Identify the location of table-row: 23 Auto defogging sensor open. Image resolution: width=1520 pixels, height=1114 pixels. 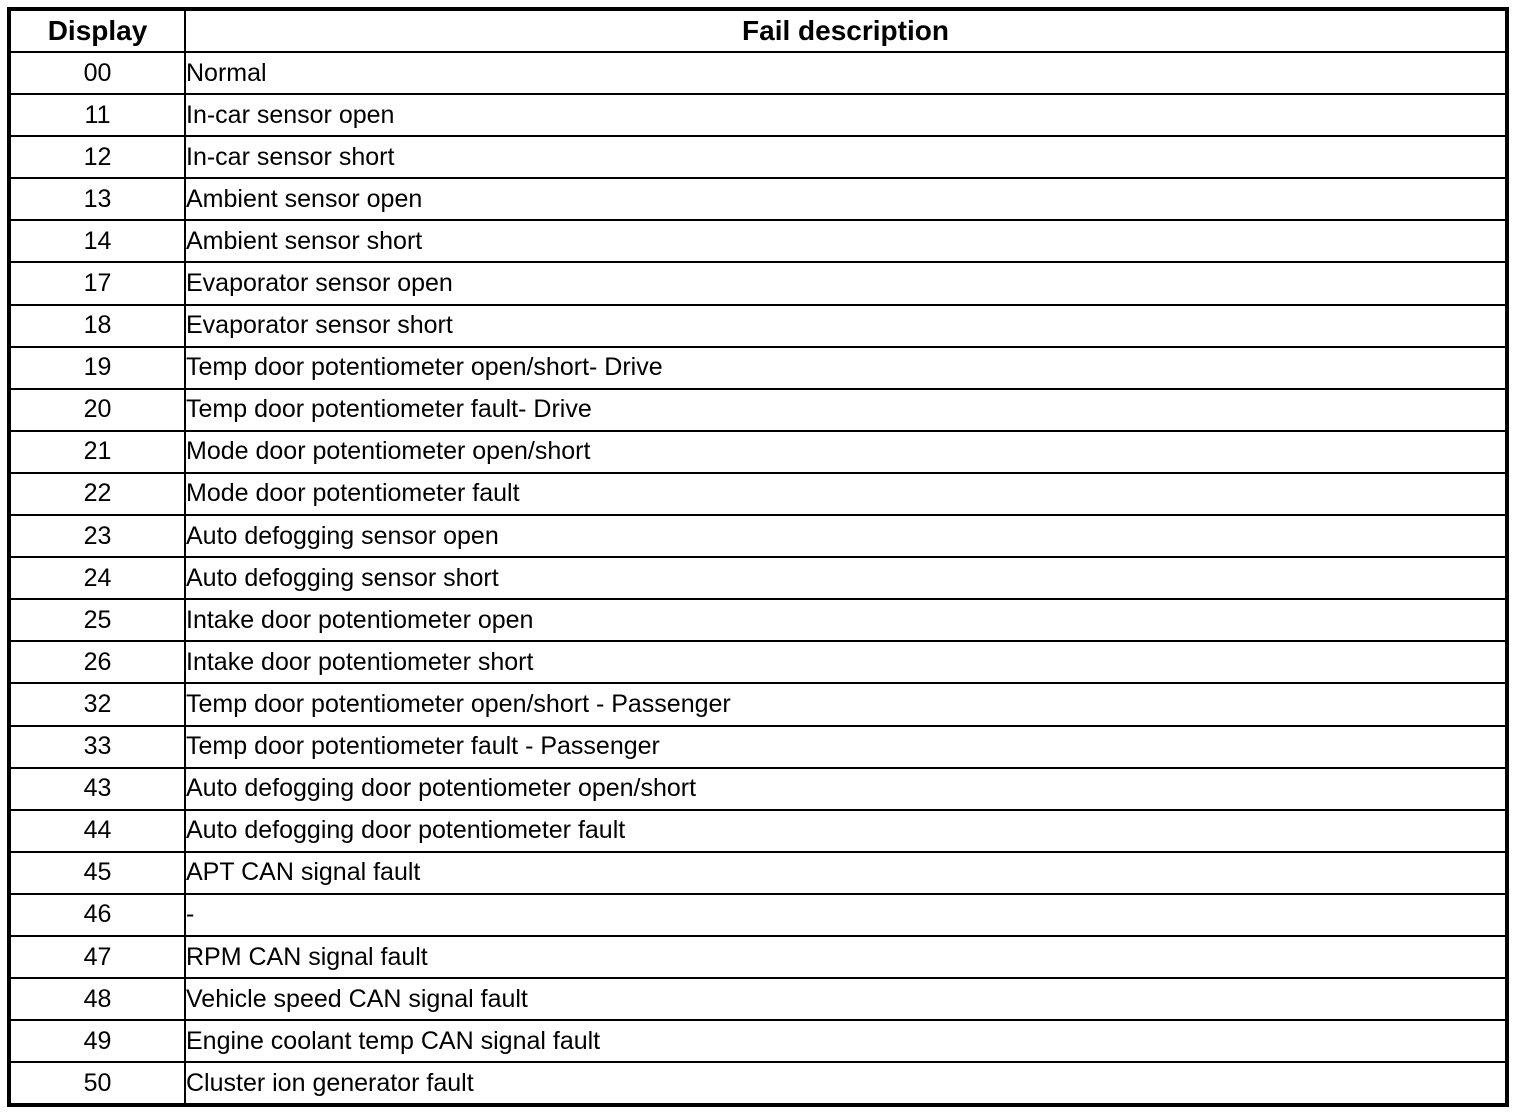
(758, 536).